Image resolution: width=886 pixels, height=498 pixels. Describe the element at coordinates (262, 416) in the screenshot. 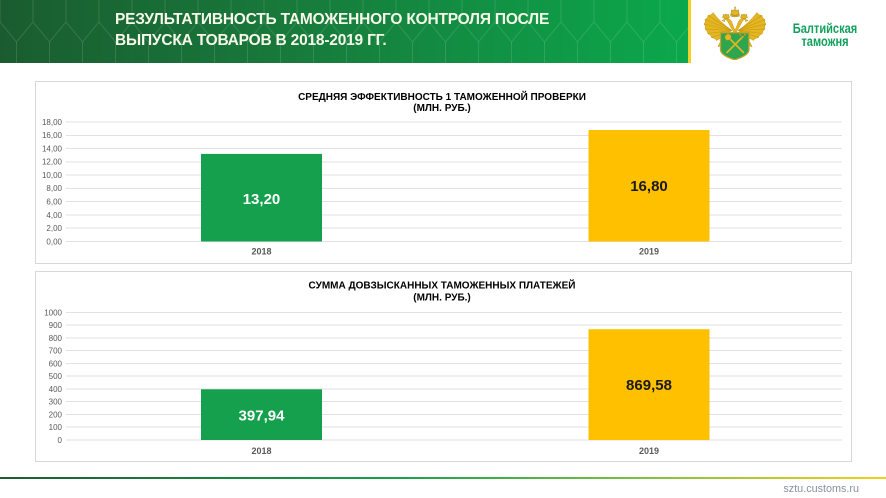

I see `svg-text: 397,94` at that location.